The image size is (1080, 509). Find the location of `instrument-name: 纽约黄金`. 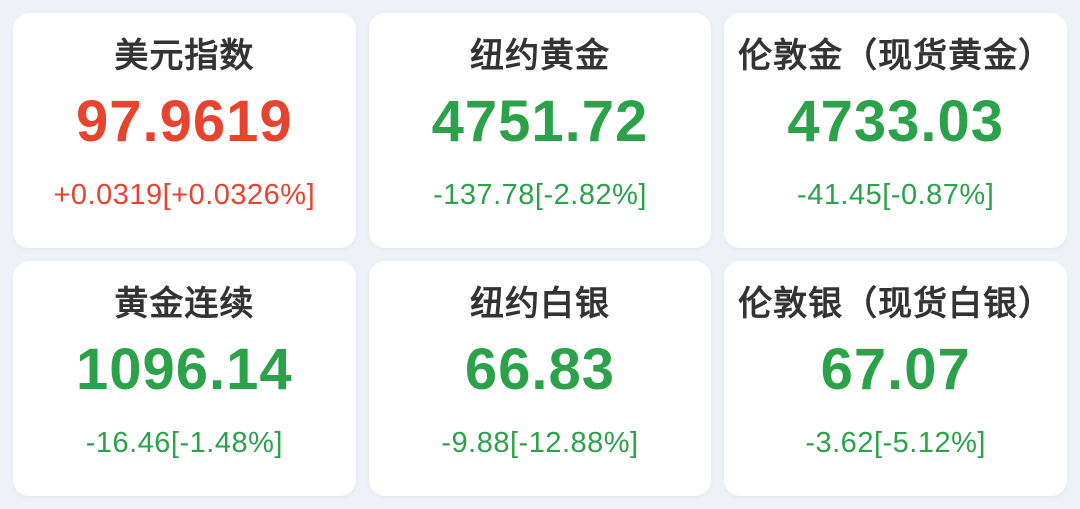

instrument-name: 纽约黄金 is located at coordinates (539, 56).